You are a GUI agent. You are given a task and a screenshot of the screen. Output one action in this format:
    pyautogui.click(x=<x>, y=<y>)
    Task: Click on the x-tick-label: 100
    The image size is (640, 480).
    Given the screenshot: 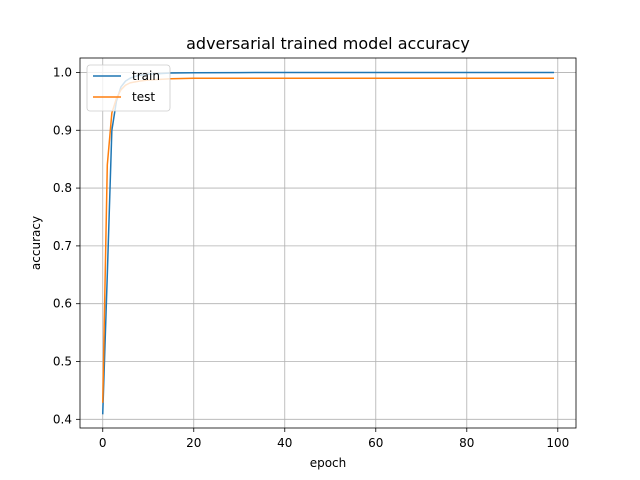 What is the action you would take?
    pyautogui.click(x=557, y=443)
    